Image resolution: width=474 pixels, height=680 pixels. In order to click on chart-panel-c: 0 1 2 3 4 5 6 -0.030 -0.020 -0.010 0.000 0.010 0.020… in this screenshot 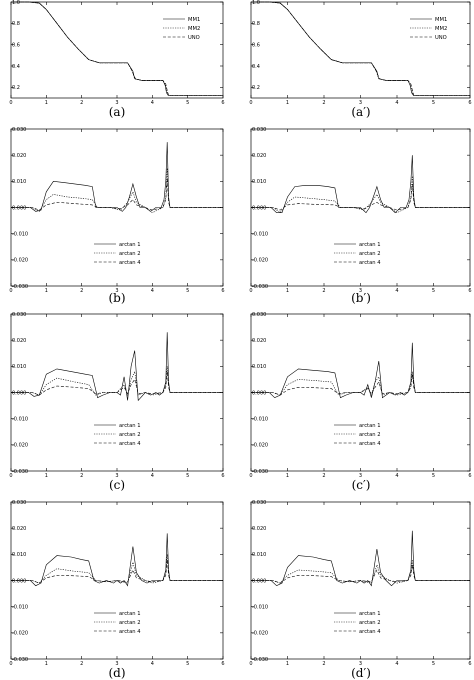, I will do `click(116, 402)`.